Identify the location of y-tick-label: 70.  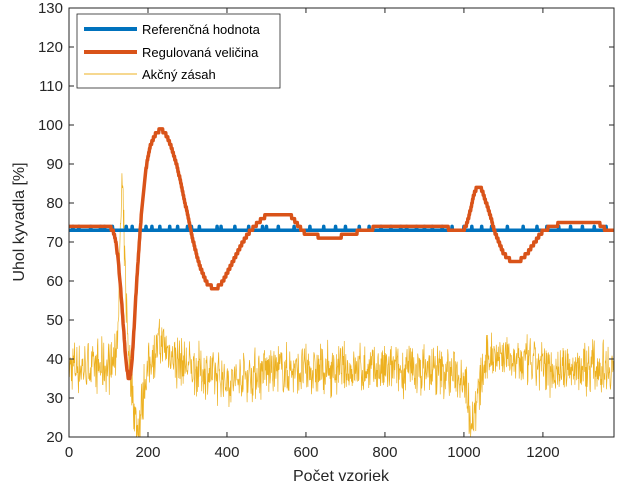
(54, 242).